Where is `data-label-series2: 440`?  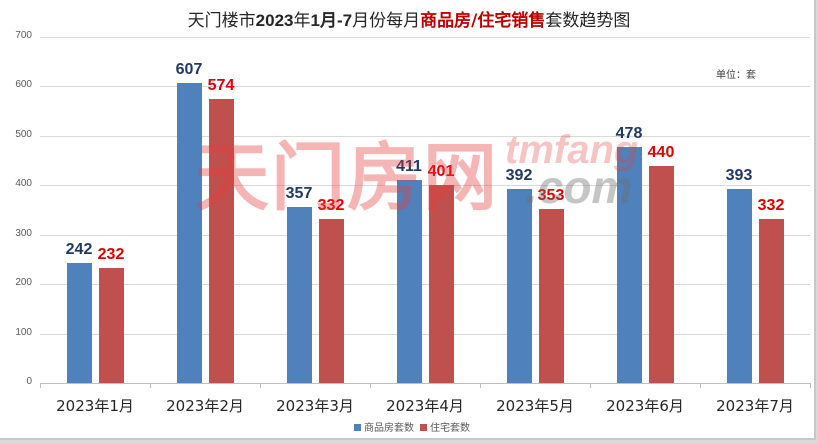 data-label-series2: 440 is located at coordinates (661, 152).